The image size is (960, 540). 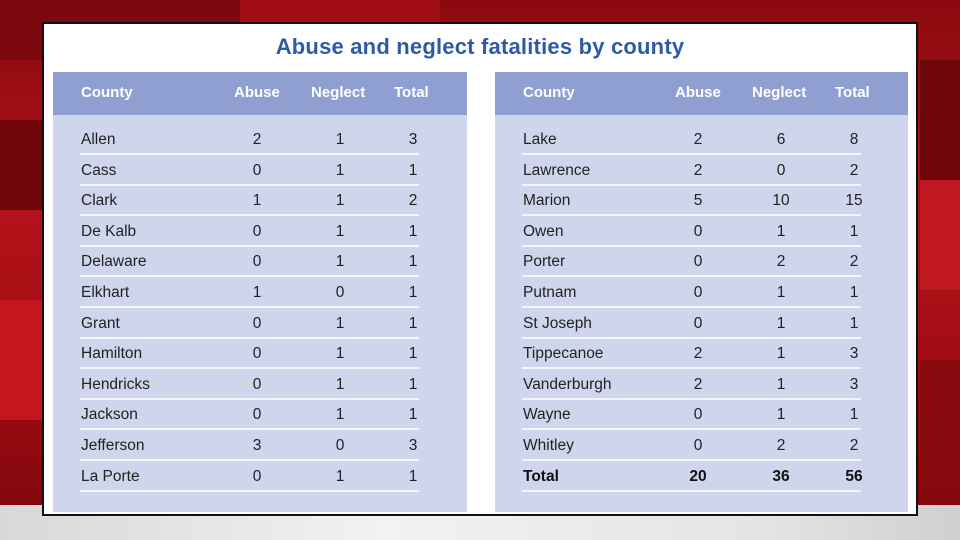 What do you see at coordinates (781, 476) in the screenshot?
I see `neglect-cell: 36` at bounding box center [781, 476].